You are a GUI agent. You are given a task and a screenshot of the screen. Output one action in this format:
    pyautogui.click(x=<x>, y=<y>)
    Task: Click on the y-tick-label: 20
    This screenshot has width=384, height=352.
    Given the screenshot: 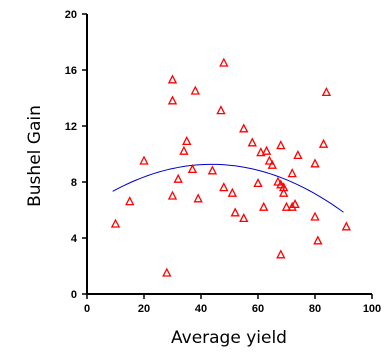 What is the action you would take?
    pyautogui.click(x=71, y=15)
    